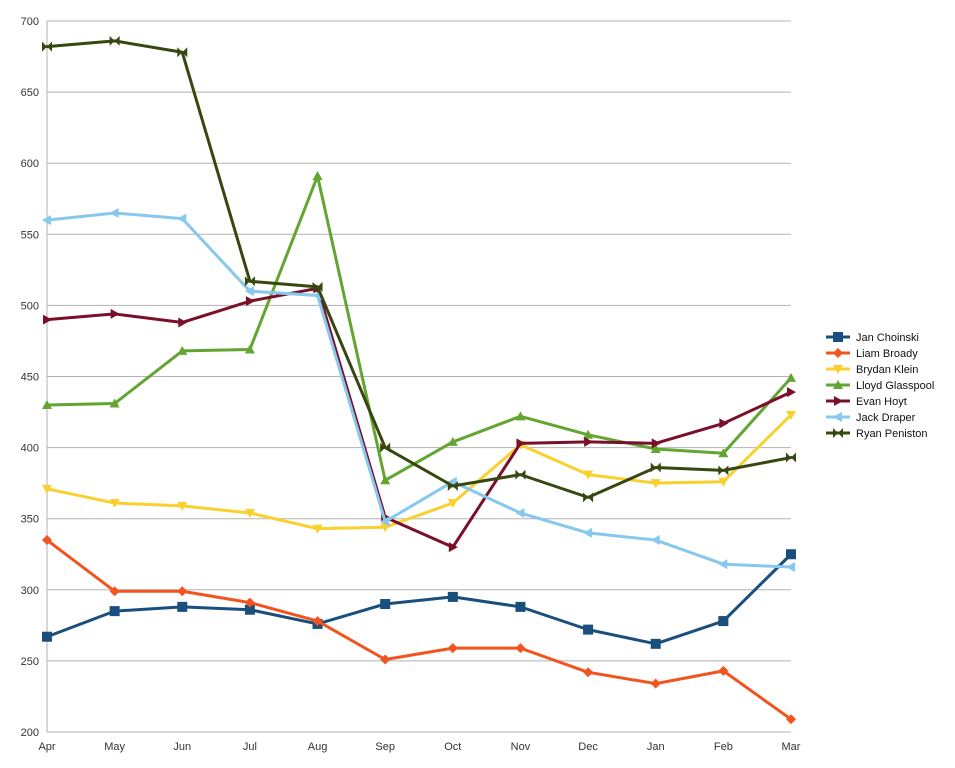  I want to click on legend-item-jack-draper: Jack Draper, so click(871, 418).